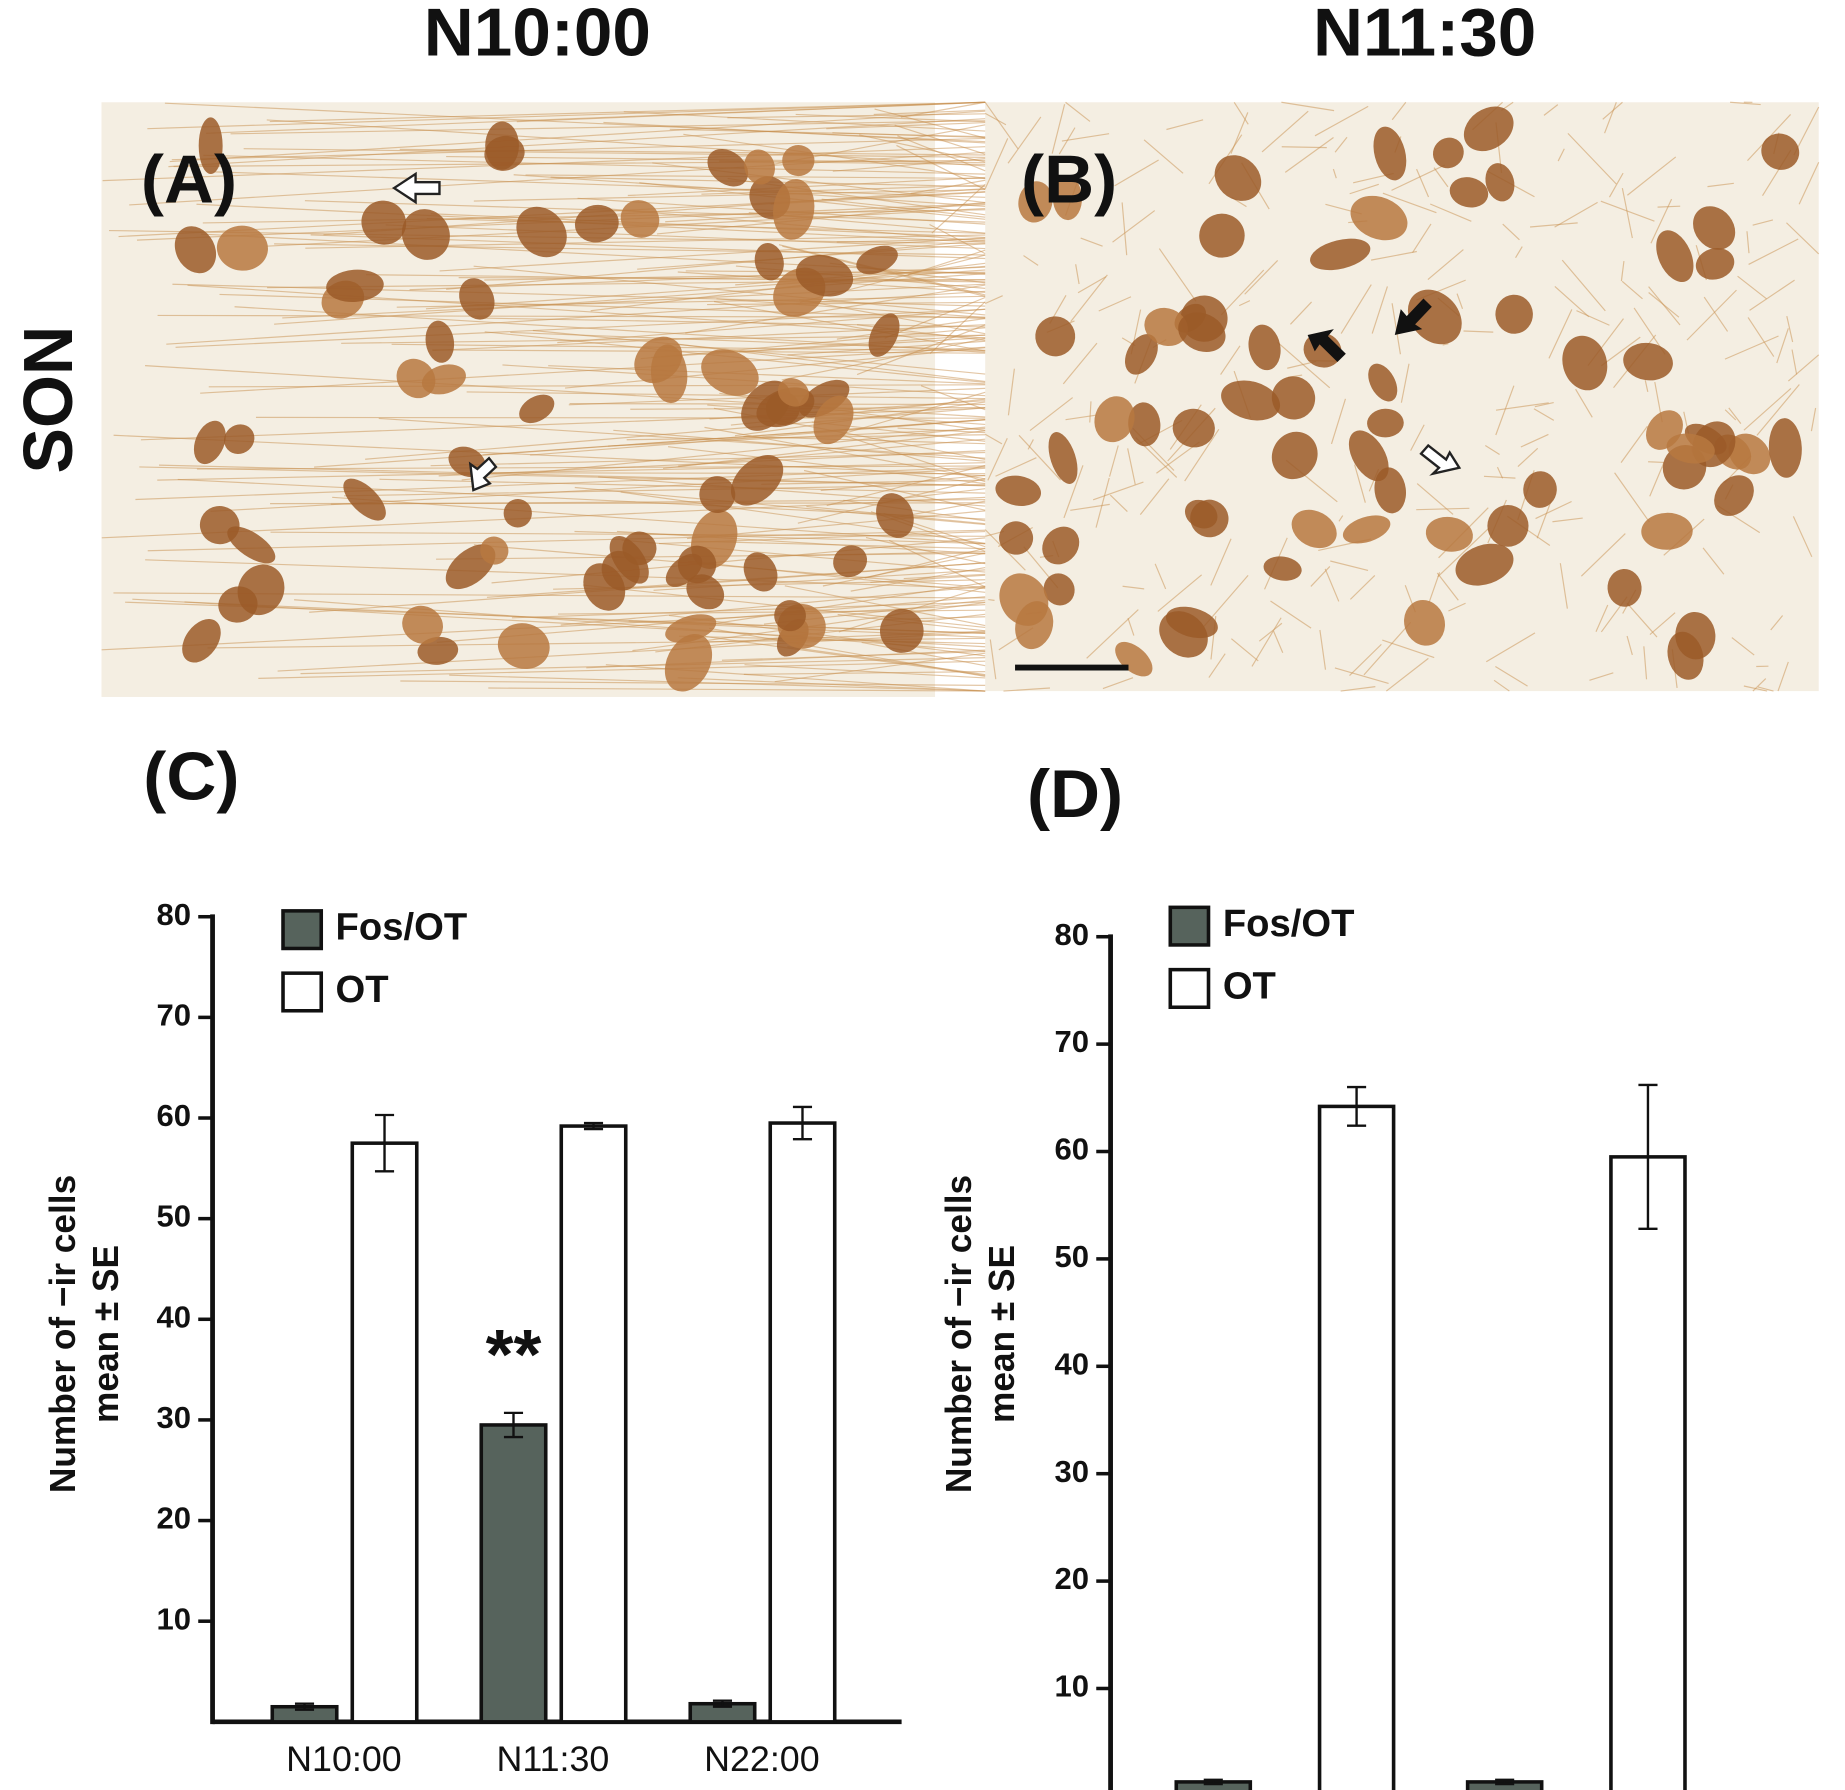  Describe the element at coordinates (1075, 794) in the screenshot. I see `panel-label: (D)` at that location.